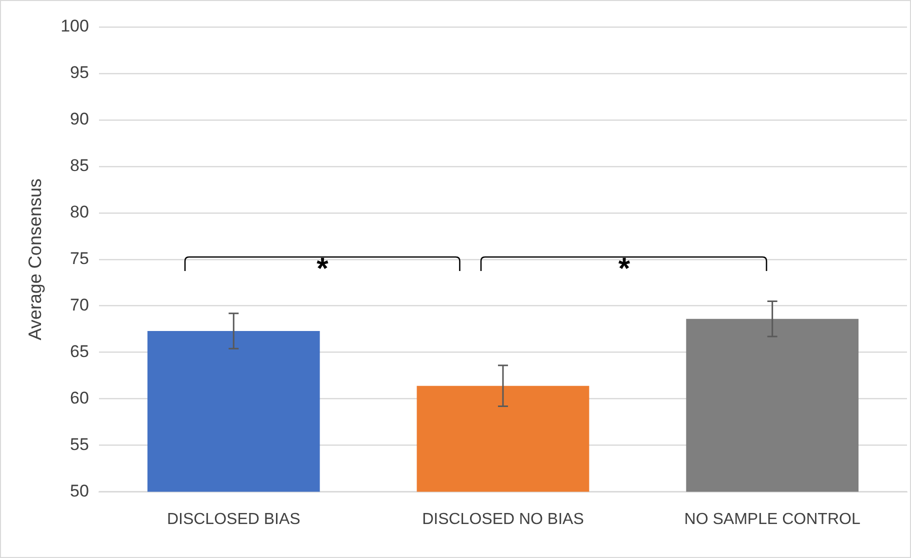 The image size is (911, 558). What do you see at coordinates (79, 398) in the screenshot?
I see `y-tick-label: 60` at bounding box center [79, 398].